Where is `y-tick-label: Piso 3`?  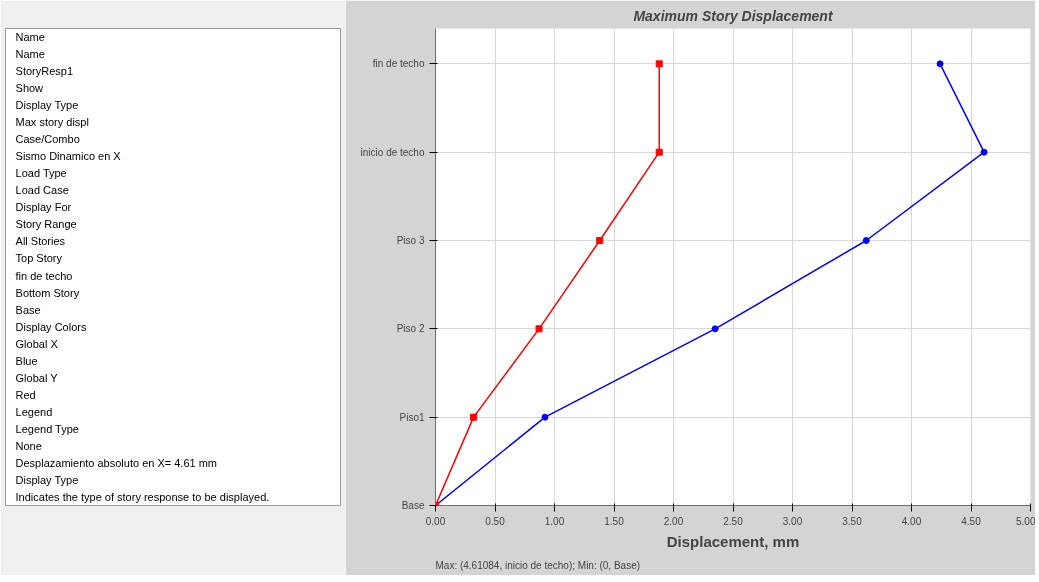
y-tick-label: Piso 3 is located at coordinates (410, 240).